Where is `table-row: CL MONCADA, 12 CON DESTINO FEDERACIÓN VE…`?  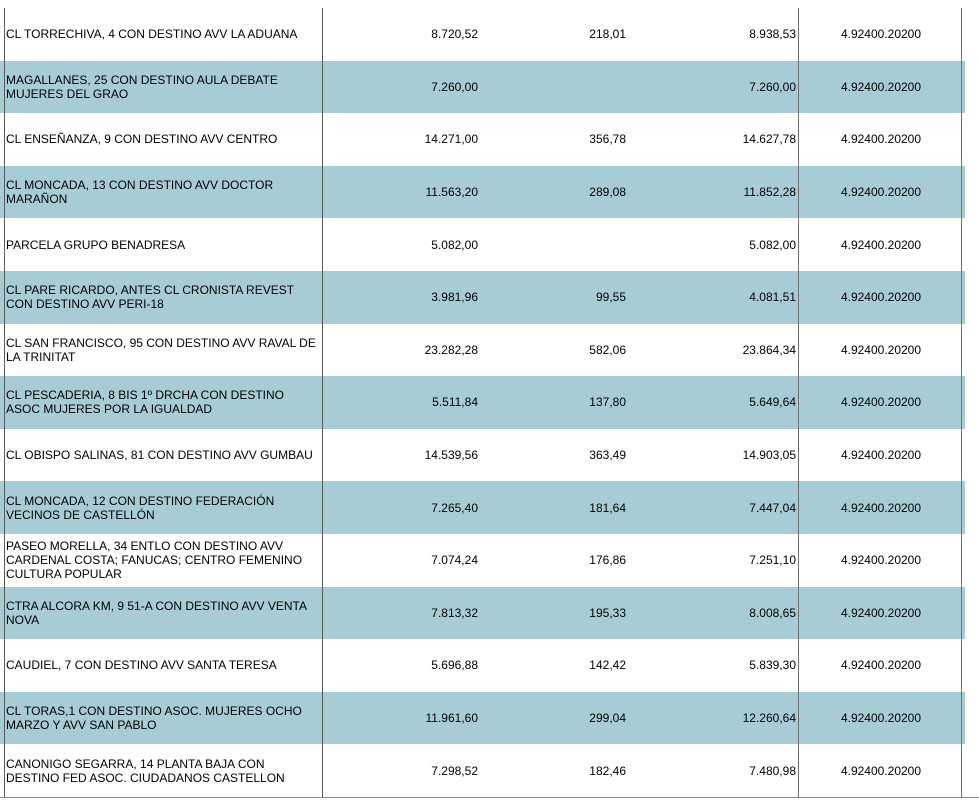 table-row: CL MONCADA, 12 CON DESTINO FEDERACIÓN VE… is located at coordinates (482, 507).